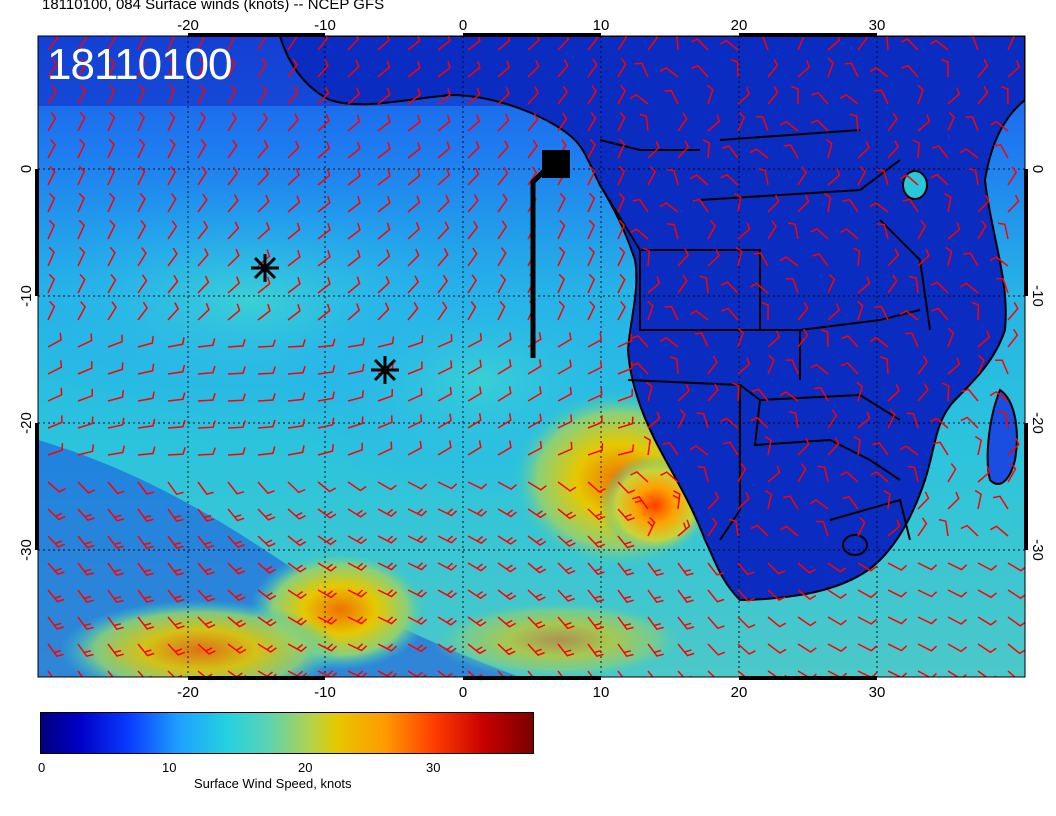 The width and height of the screenshot is (1056, 816). Describe the element at coordinates (273, 783) in the screenshot. I see `colorbar-label: Surface Wind Speed, knots` at that location.